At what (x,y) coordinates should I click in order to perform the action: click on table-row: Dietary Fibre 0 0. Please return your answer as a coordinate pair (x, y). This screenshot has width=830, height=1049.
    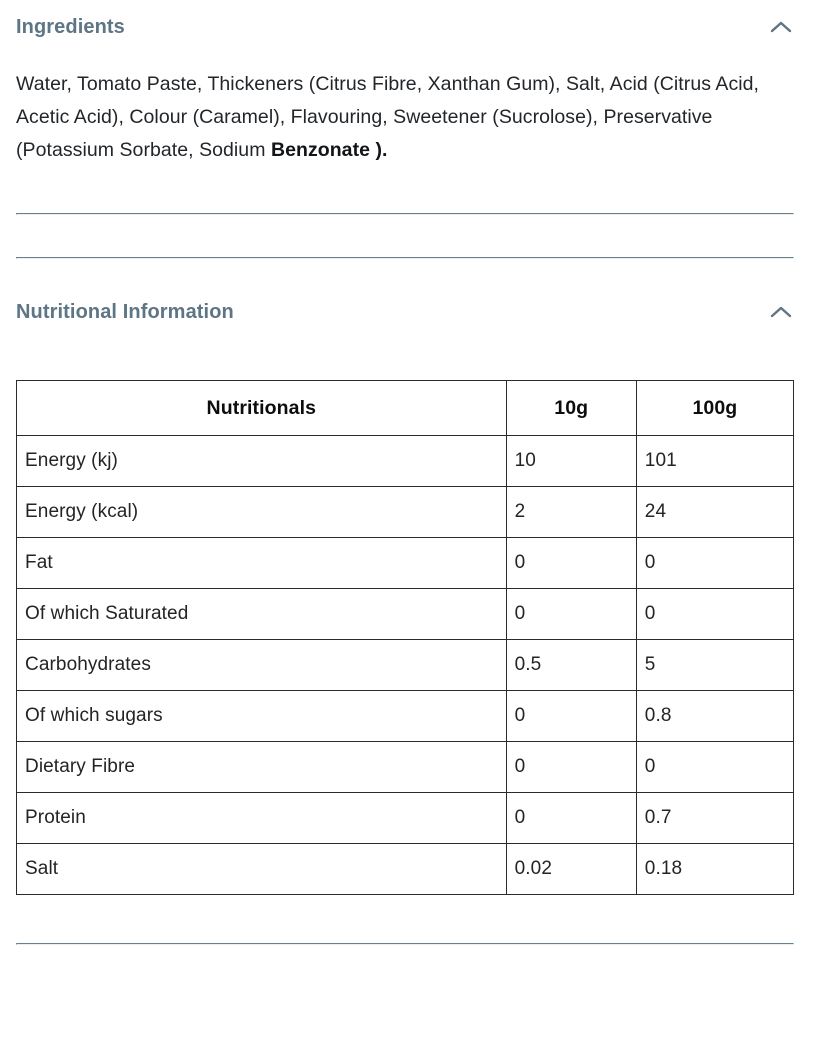
    Looking at the image, I should click on (405, 767).